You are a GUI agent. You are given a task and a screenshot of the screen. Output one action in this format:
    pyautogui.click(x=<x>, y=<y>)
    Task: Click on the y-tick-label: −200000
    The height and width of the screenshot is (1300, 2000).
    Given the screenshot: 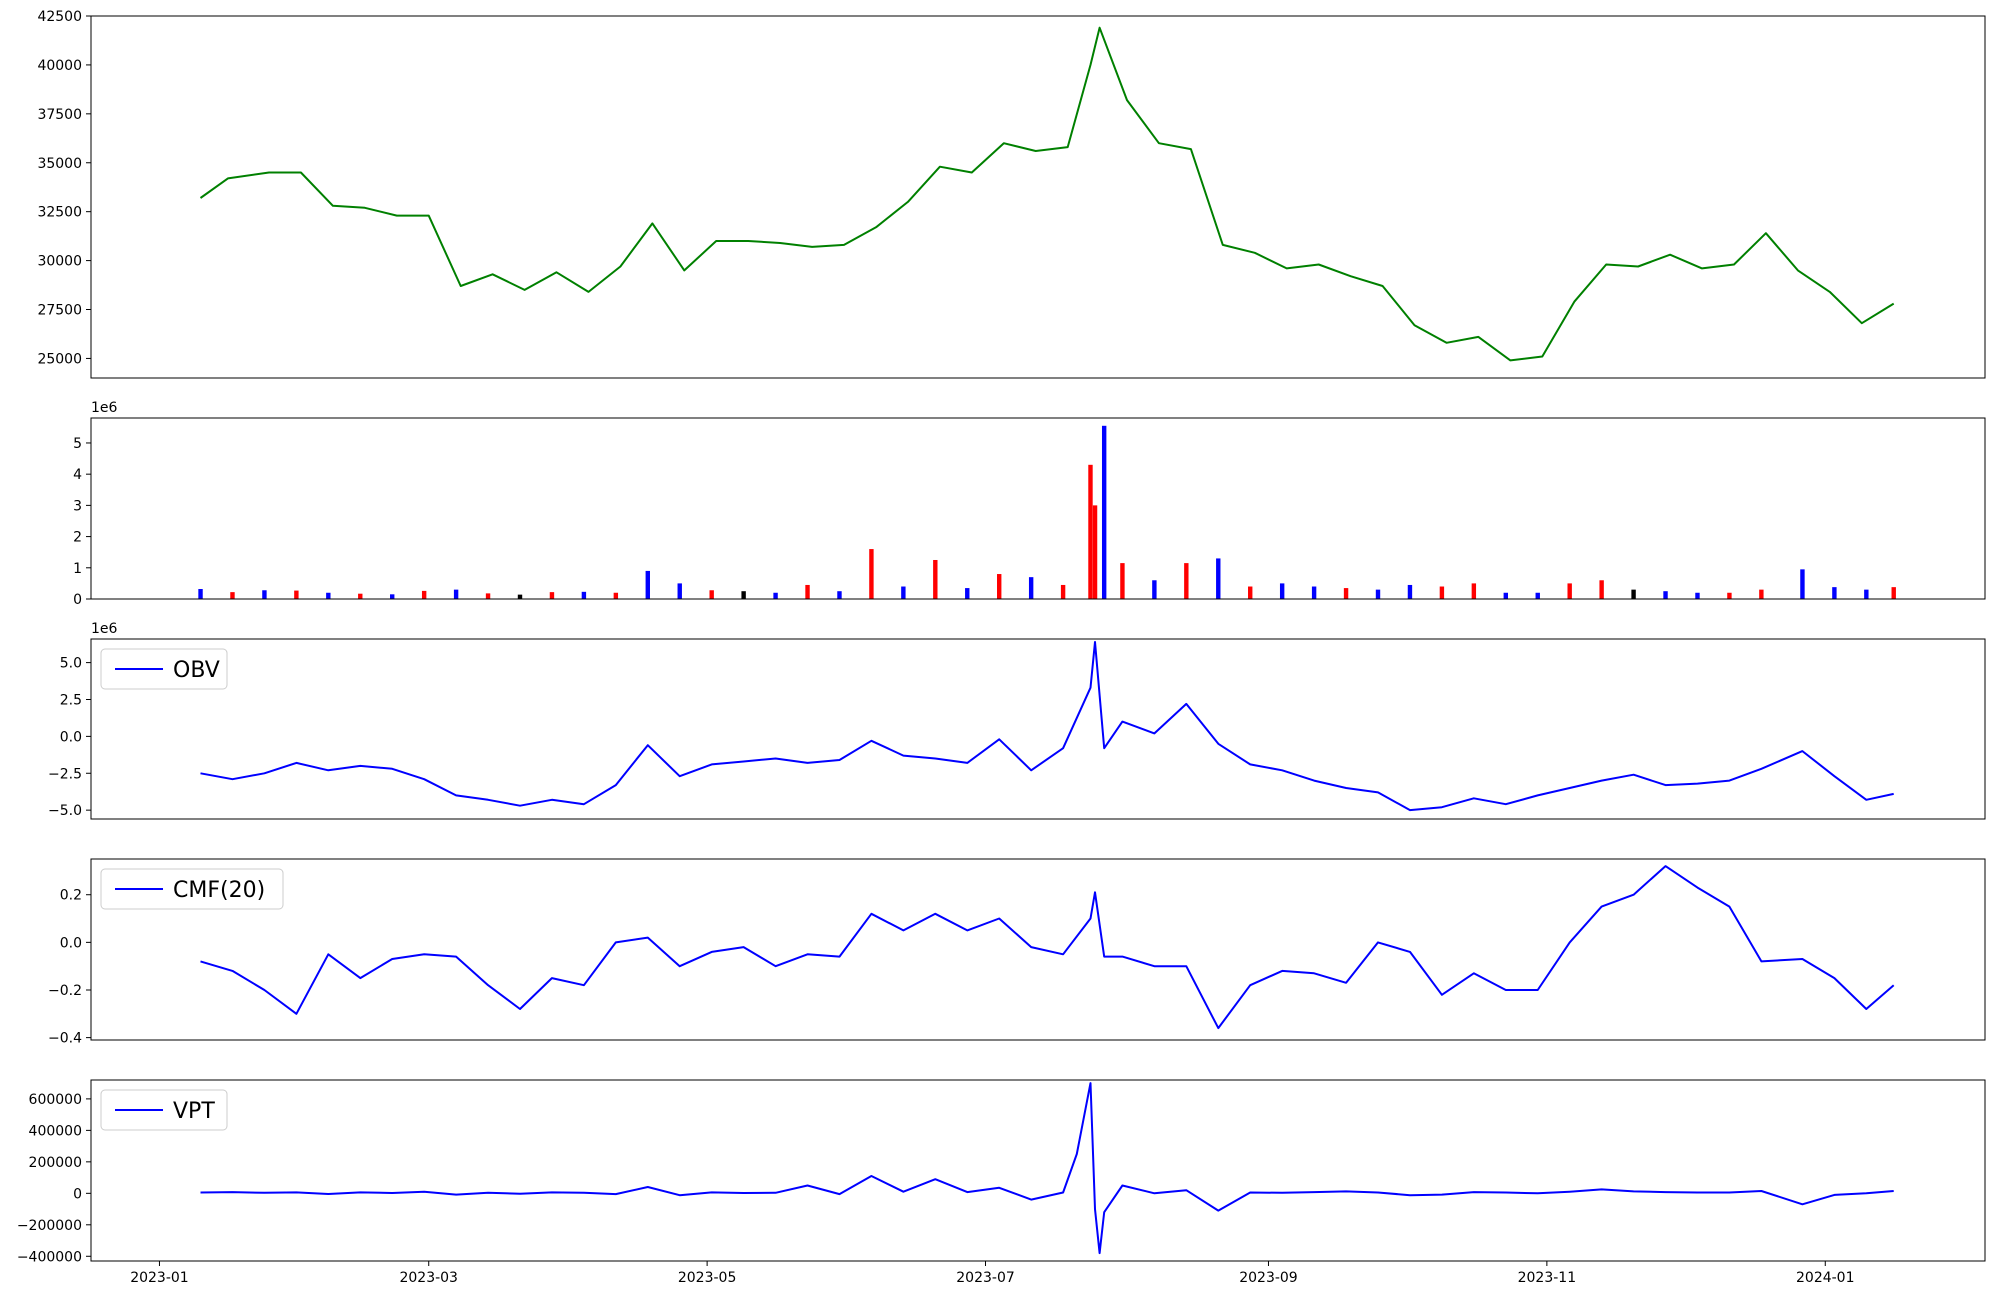 What is the action you would take?
    pyautogui.click(x=49, y=1226)
    